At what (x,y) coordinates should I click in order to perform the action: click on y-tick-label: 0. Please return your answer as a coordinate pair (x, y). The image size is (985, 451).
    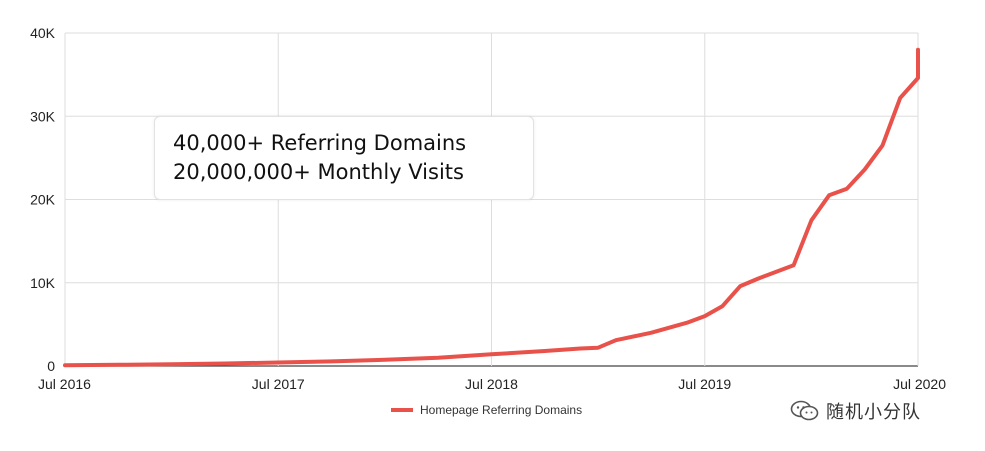
    Looking at the image, I should click on (51, 366).